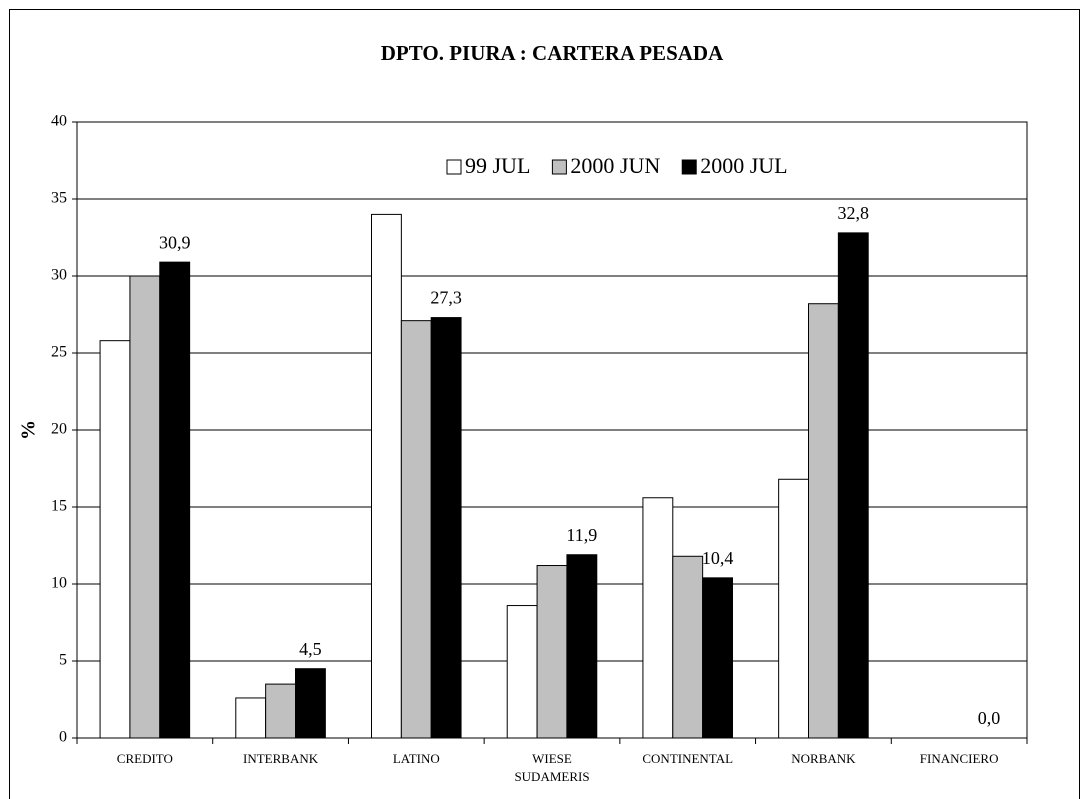 The height and width of the screenshot is (799, 1085). What do you see at coordinates (145, 758) in the screenshot?
I see `x-tick-label: CREDITO` at bounding box center [145, 758].